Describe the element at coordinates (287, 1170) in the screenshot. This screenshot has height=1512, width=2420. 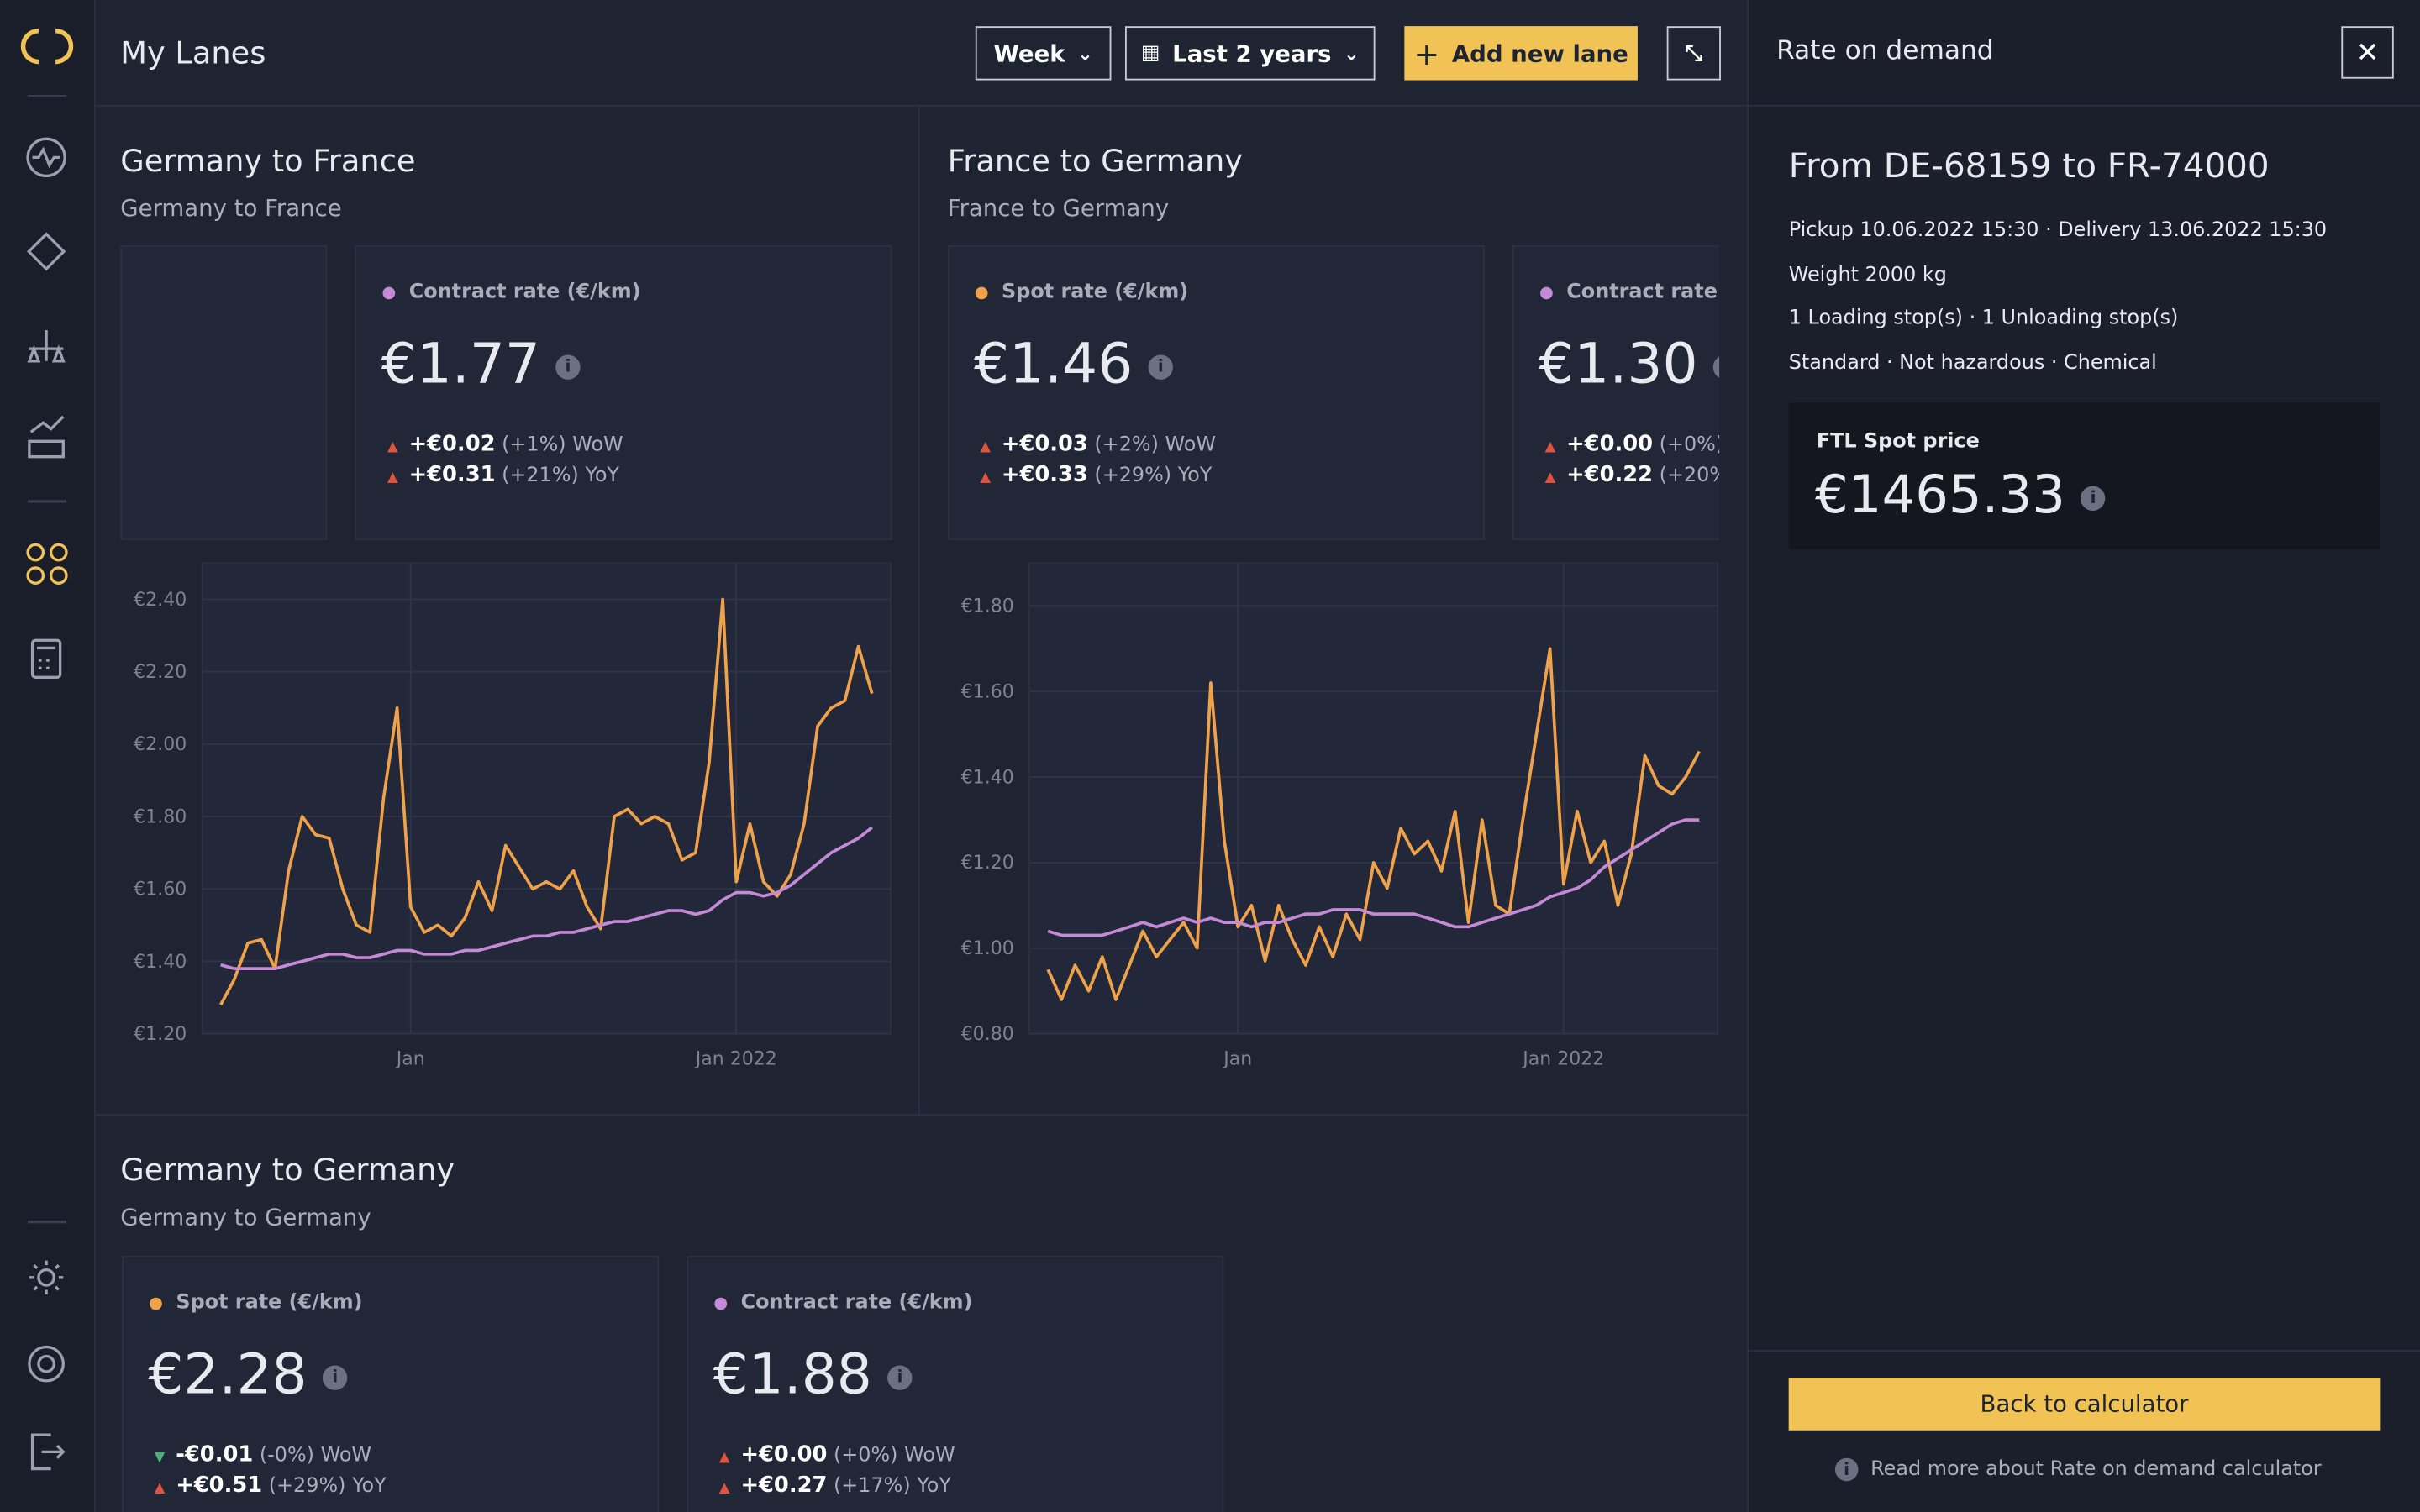
I see `lane-title: Germany to Germany` at that location.